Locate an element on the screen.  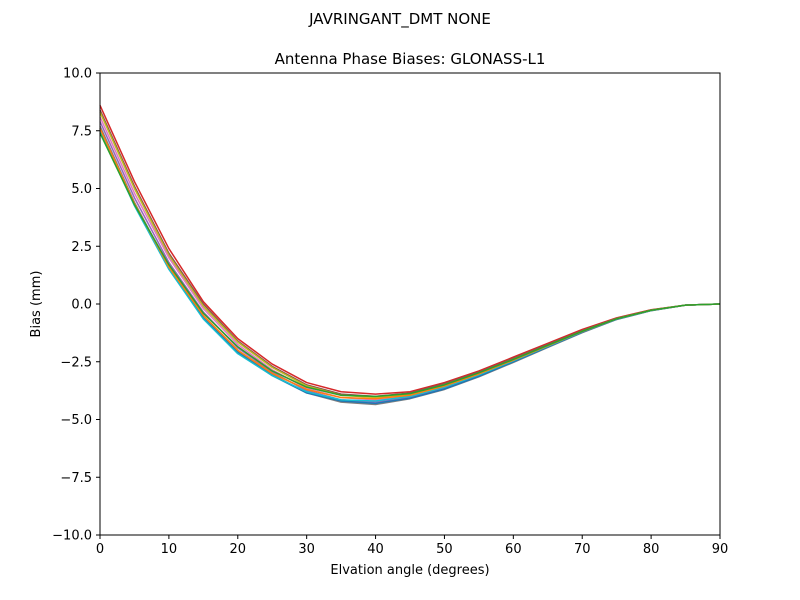
x-tick-label: 20 is located at coordinates (238, 549).